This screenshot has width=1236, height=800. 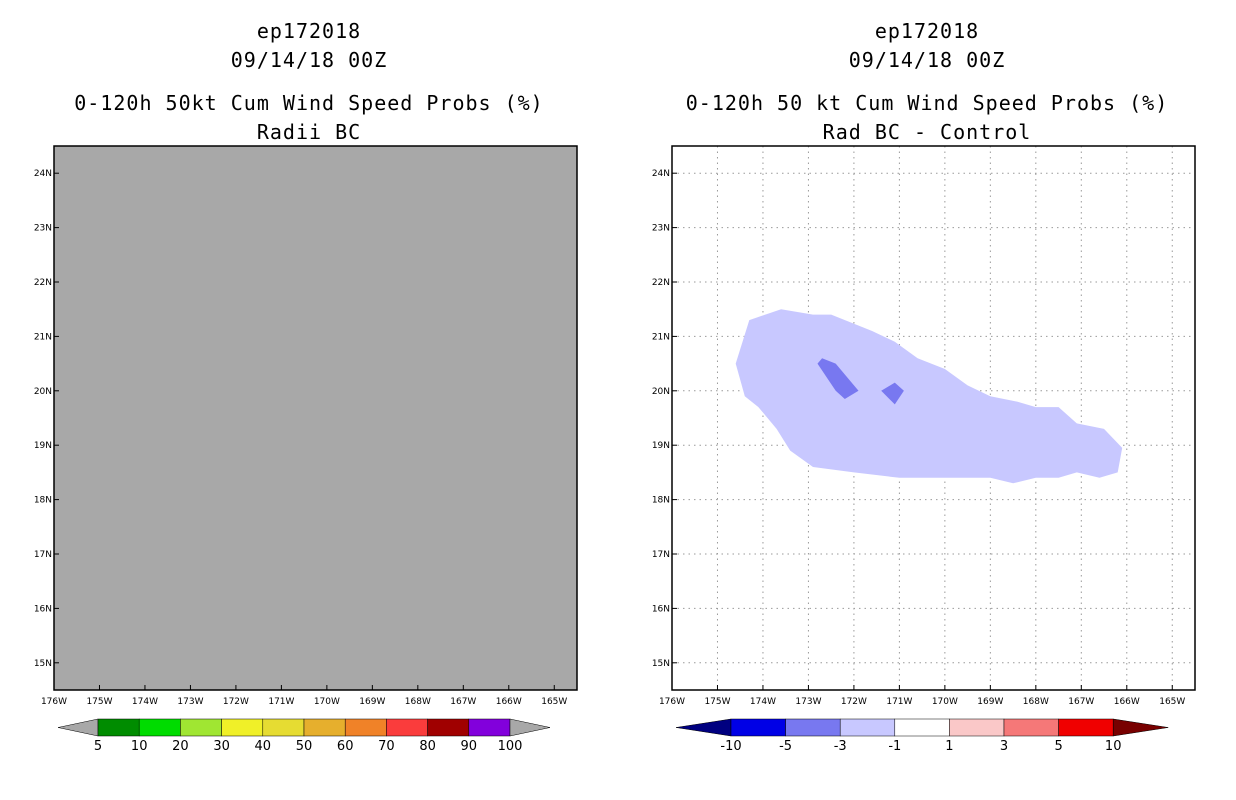 What do you see at coordinates (730, 746) in the screenshot?
I see `colorbar-label: -10` at bounding box center [730, 746].